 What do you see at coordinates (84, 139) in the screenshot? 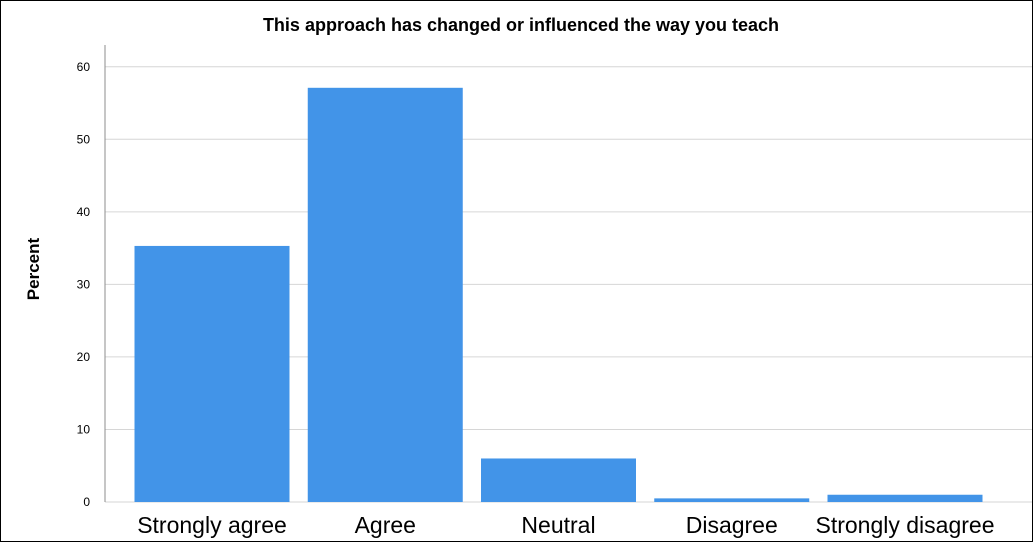
I see `y-tick-label: 50` at bounding box center [84, 139].